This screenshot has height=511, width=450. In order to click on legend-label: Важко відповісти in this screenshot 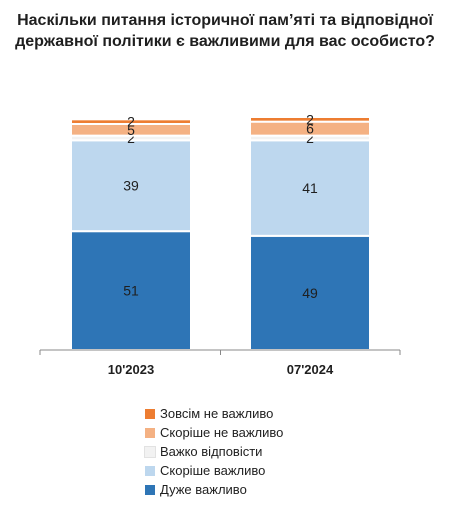, I will do `click(211, 451)`.